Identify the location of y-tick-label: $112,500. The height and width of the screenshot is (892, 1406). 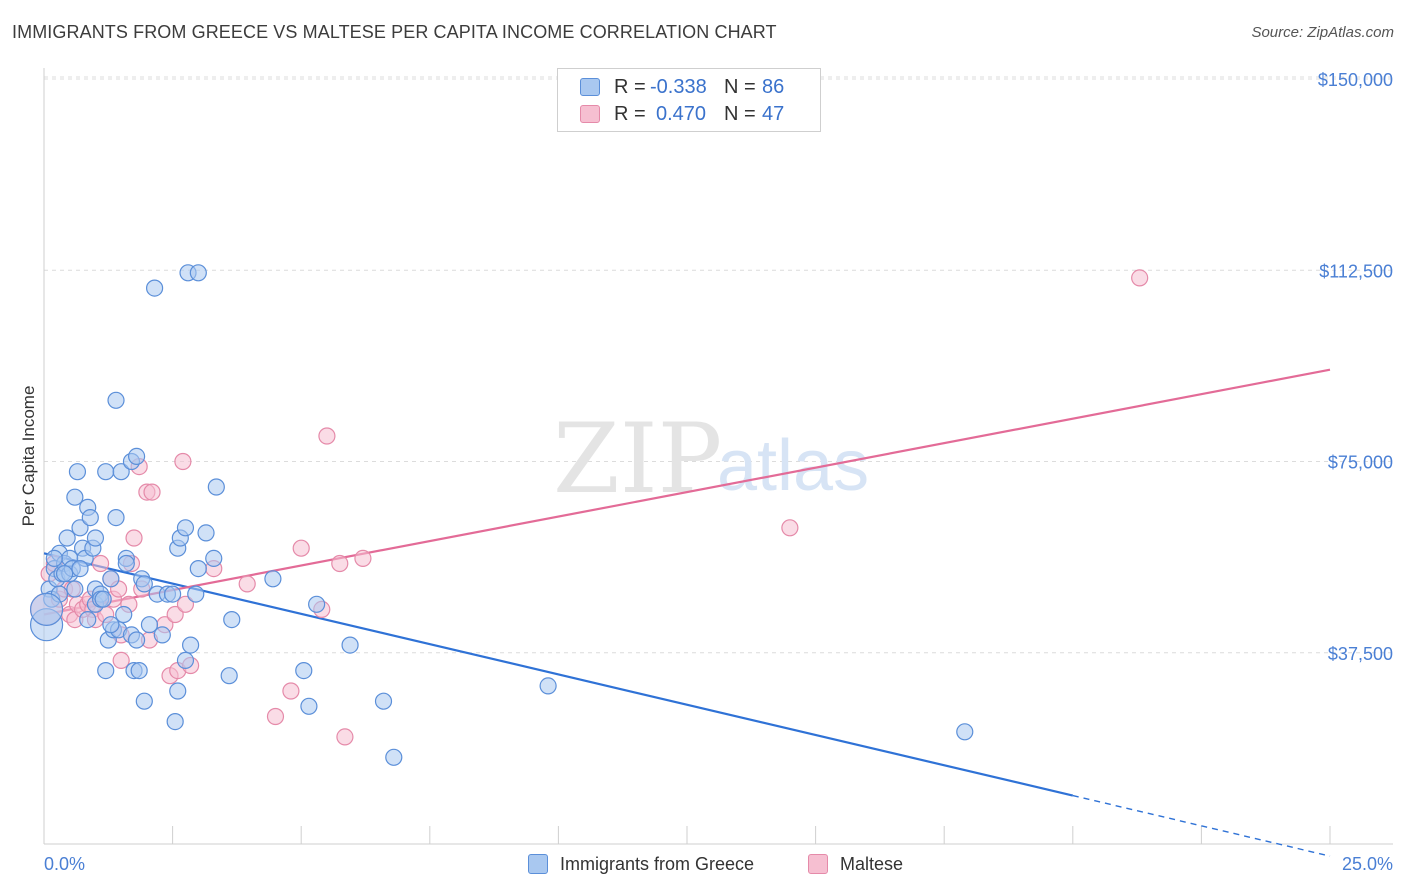
(1356, 271).